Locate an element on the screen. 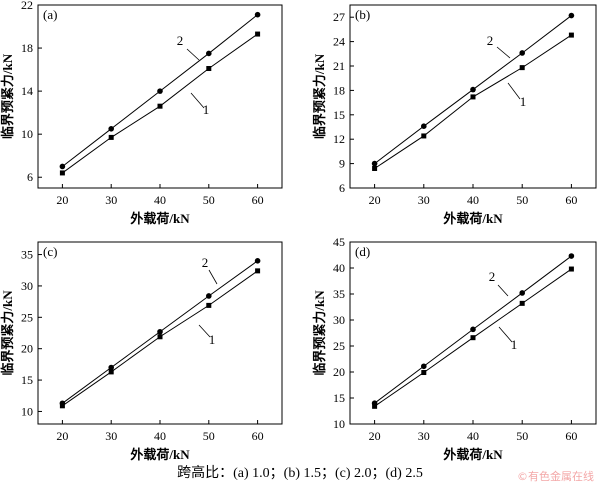 The width and height of the screenshot is (600, 485). panel-label: (c) is located at coordinates (50, 251).